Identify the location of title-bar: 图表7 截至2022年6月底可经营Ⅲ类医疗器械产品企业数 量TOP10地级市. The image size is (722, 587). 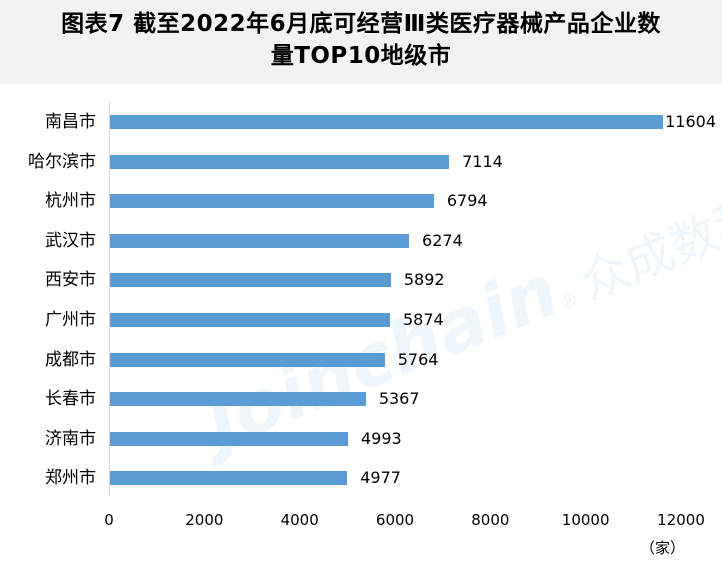
(361, 42).